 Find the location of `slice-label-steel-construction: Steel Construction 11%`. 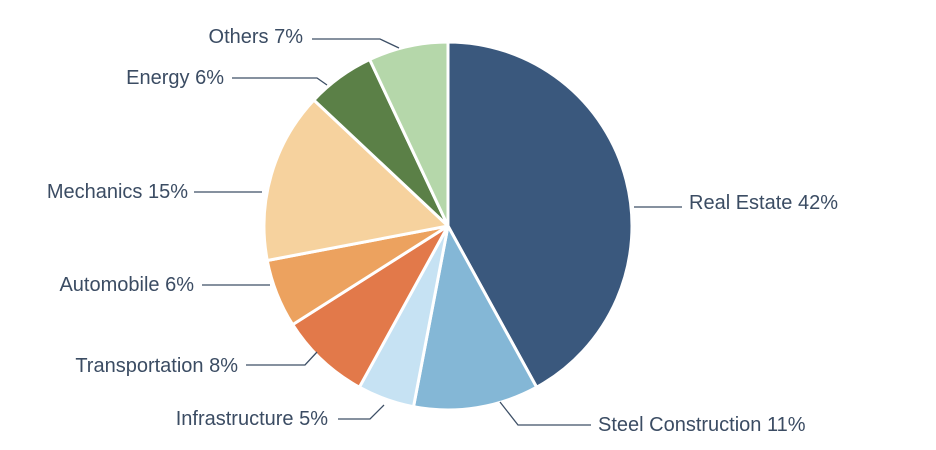

slice-label-steel-construction: Steel Construction 11% is located at coordinates (702, 425).